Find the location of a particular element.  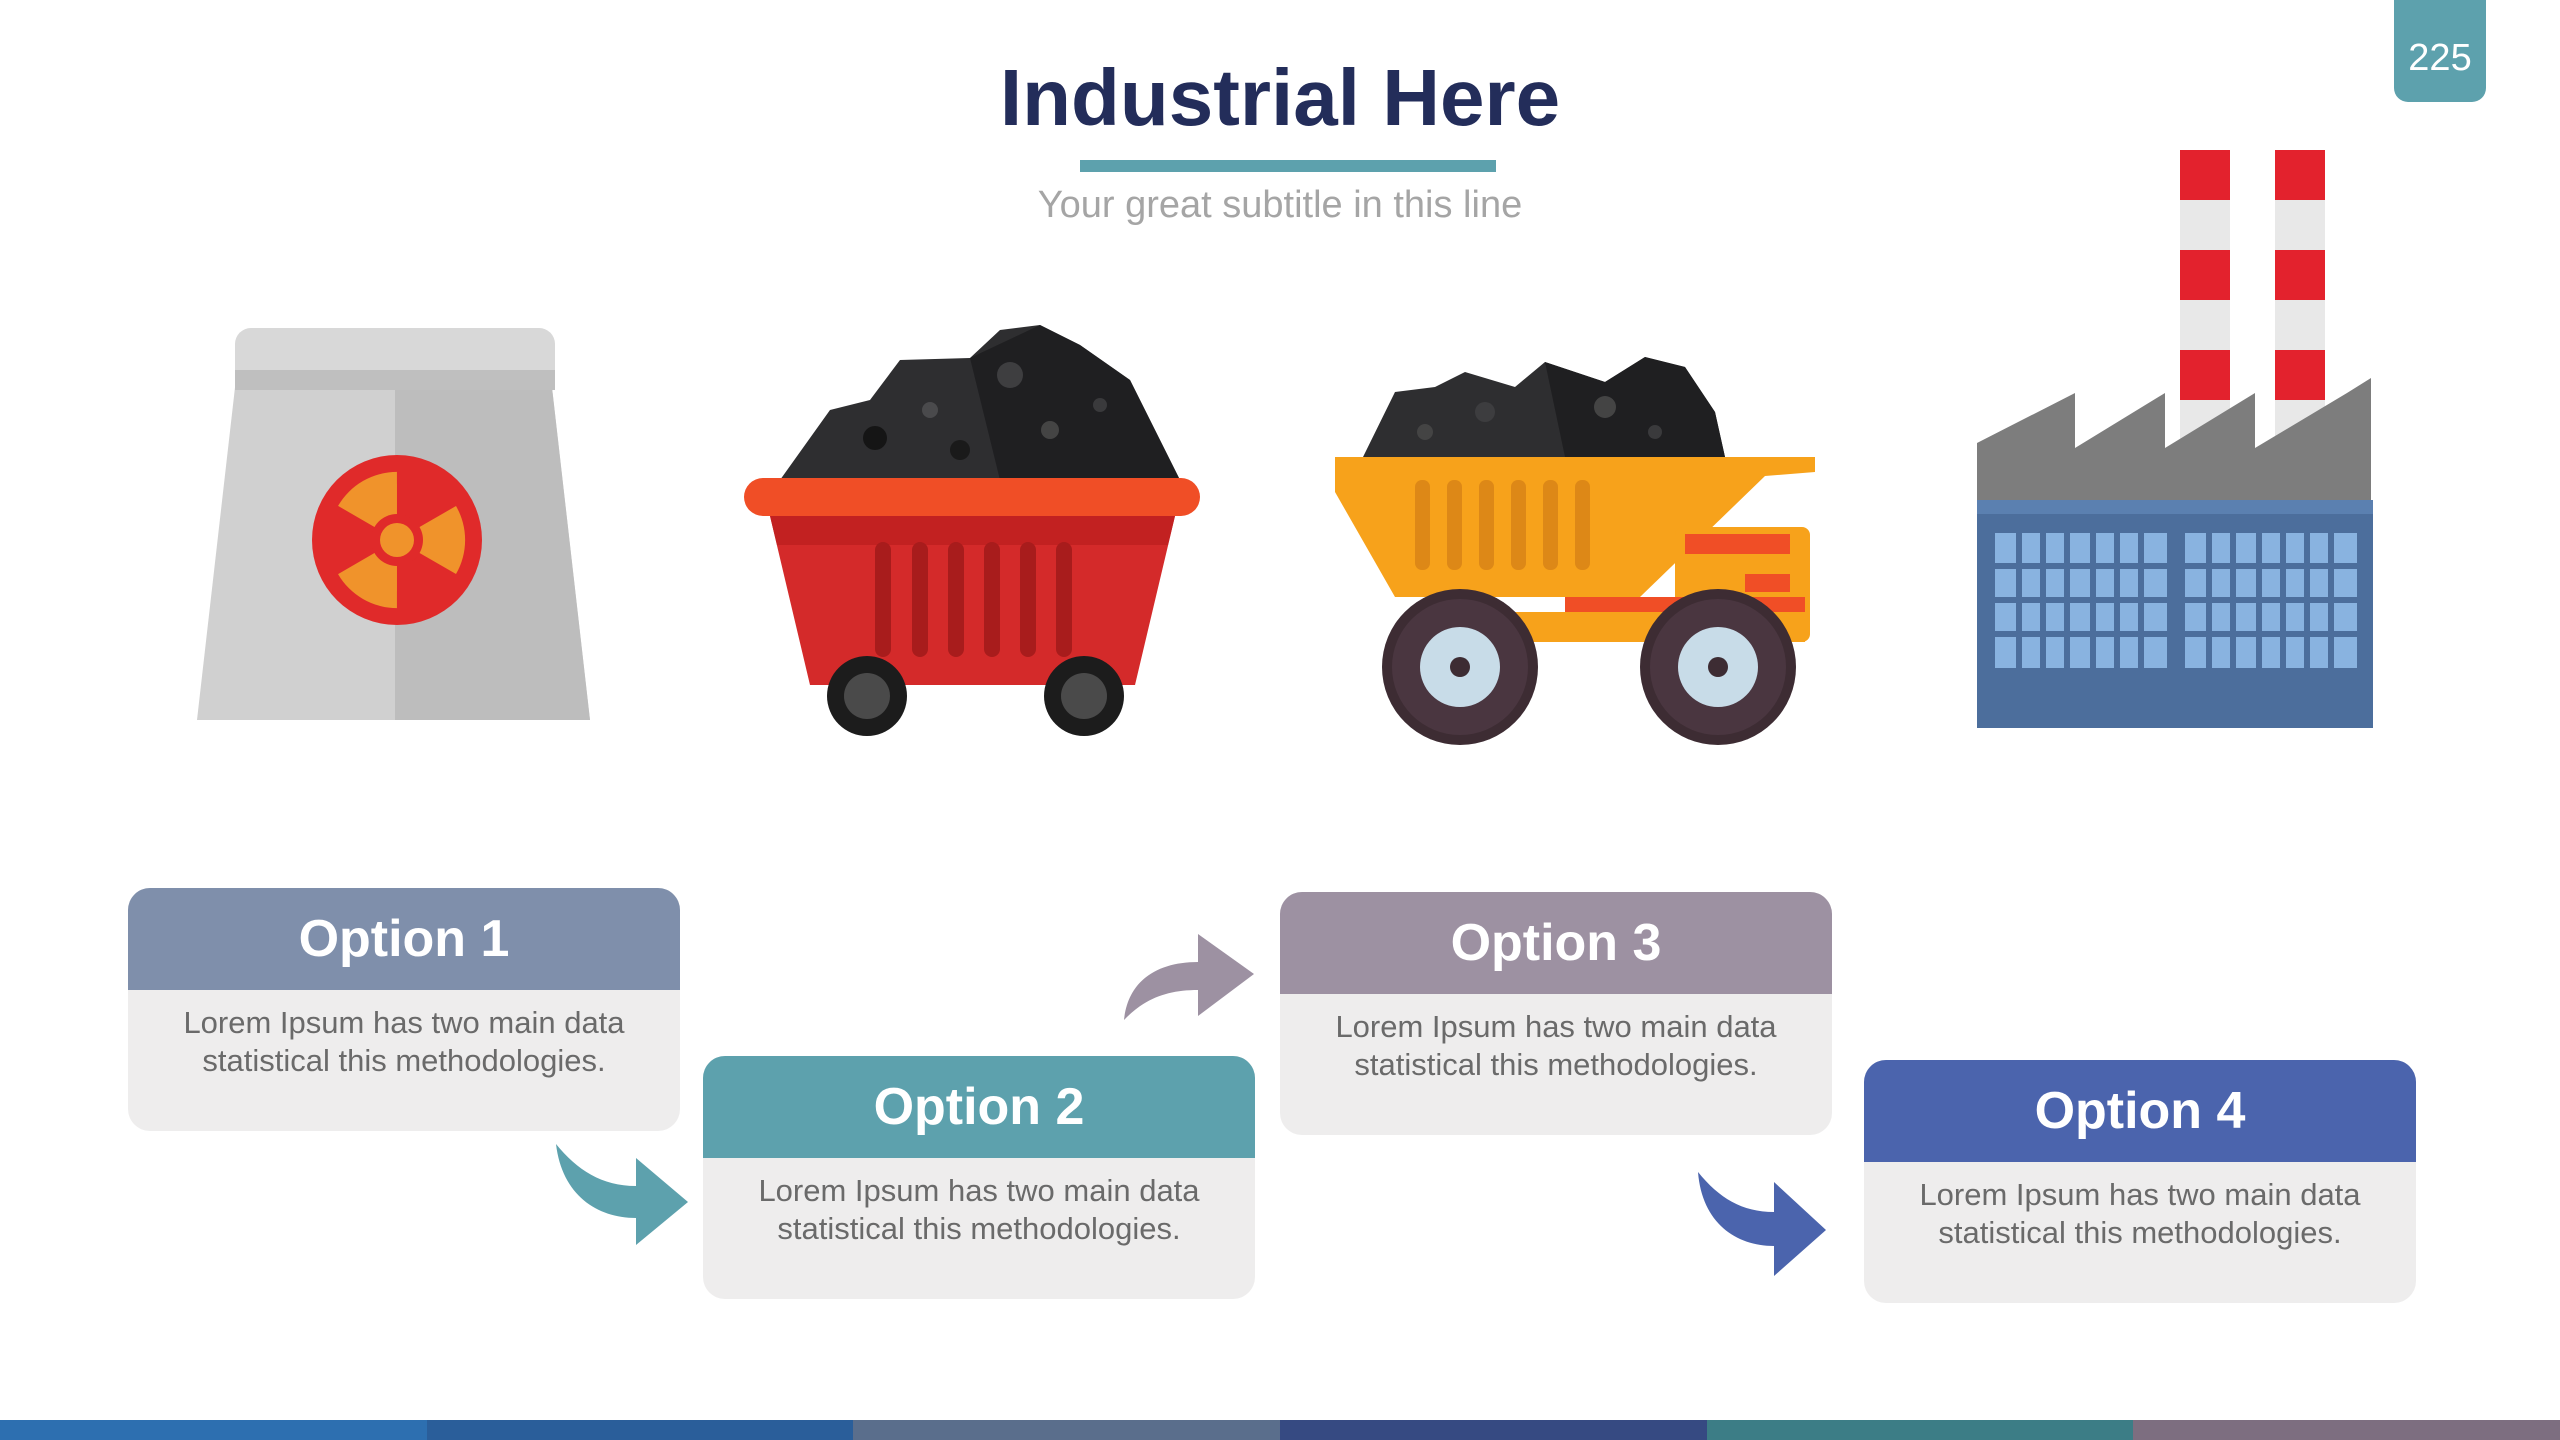

option-title: Option 4 is located at coordinates (2140, 1111).